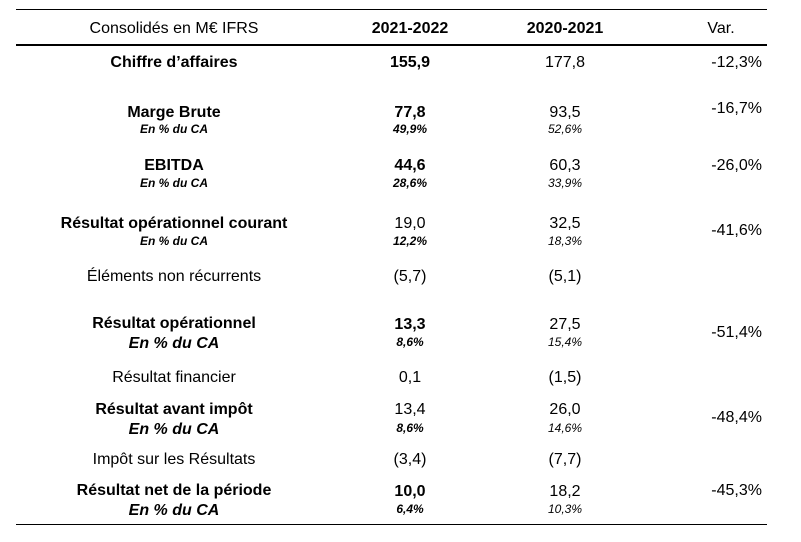  I want to click on header-col-2020-2021: 2020-2021, so click(565, 28).